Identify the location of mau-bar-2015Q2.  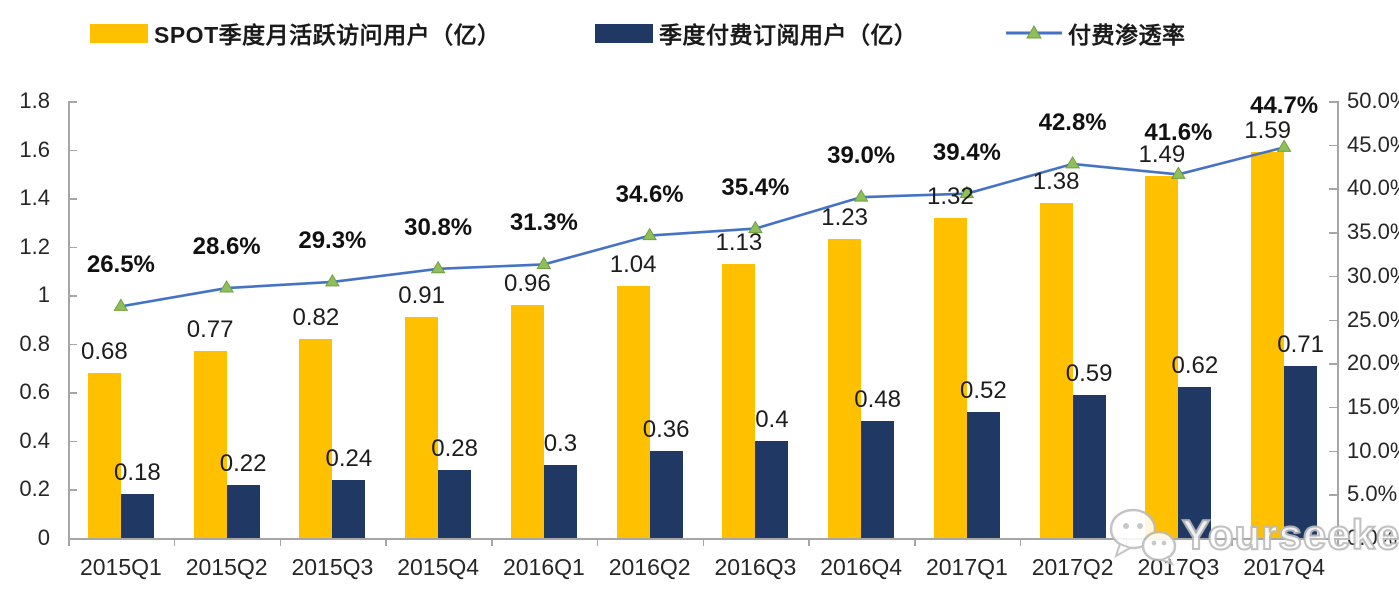
(210, 444).